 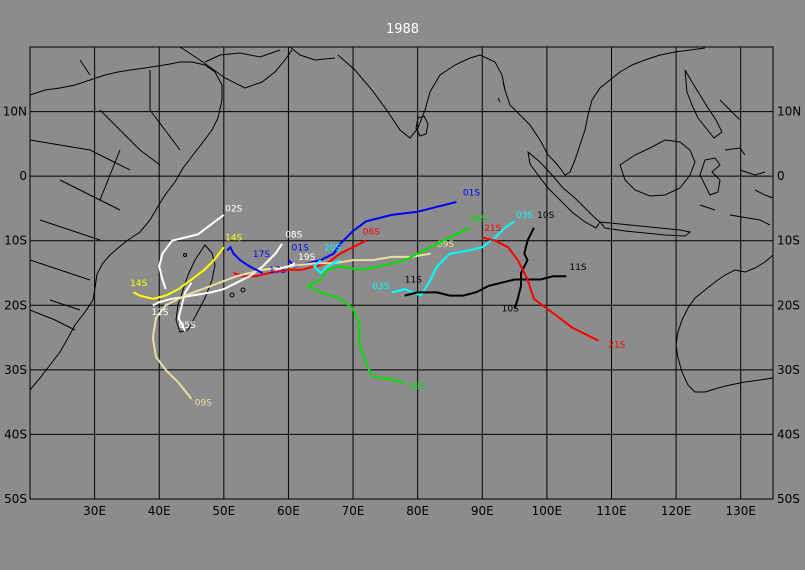 What do you see at coordinates (232, 295) in the screenshot?
I see `reunion-island` at bounding box center [232, 295].